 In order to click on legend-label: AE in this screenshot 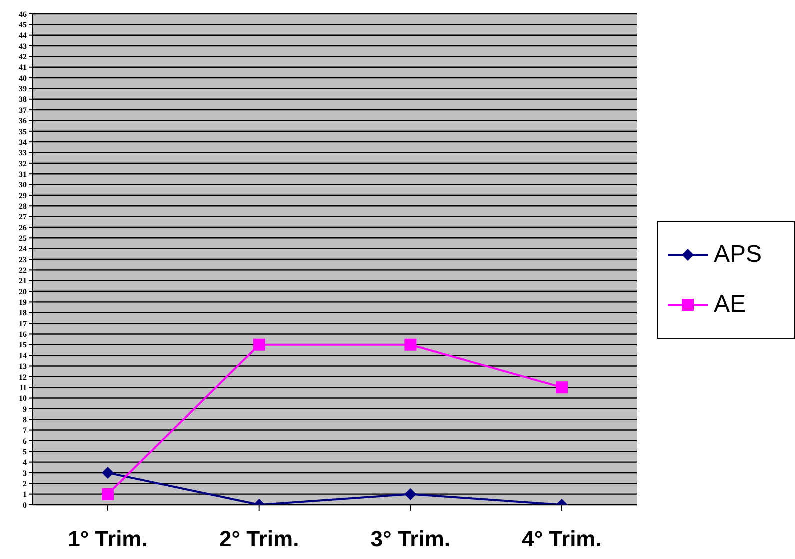, I will do `click(730, 304)`.